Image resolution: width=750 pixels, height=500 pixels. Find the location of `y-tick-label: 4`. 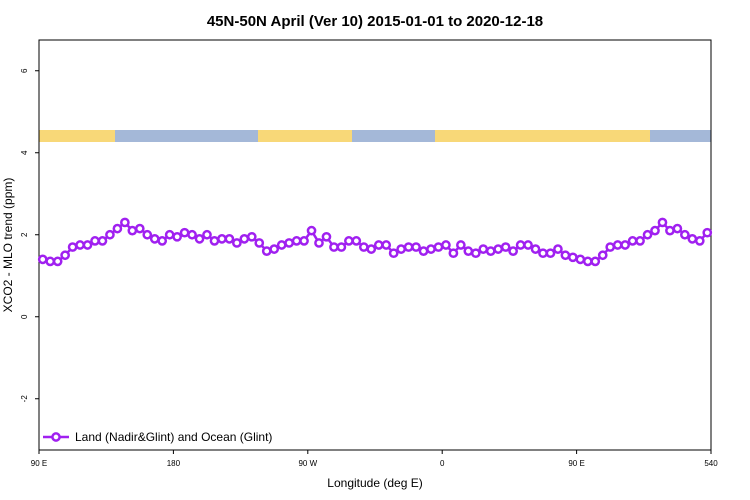

y-tick-label: 4 is located at coordinates (24, 152).